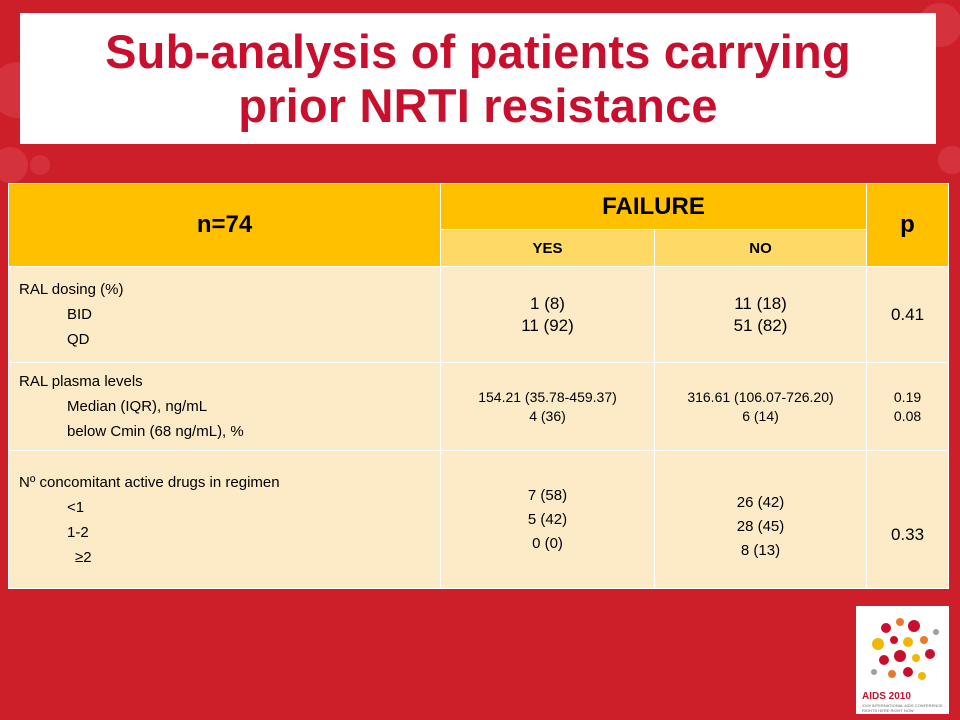 The image size is (960, 720). I want to click on p-cell: 0.33, so click(908, 519).